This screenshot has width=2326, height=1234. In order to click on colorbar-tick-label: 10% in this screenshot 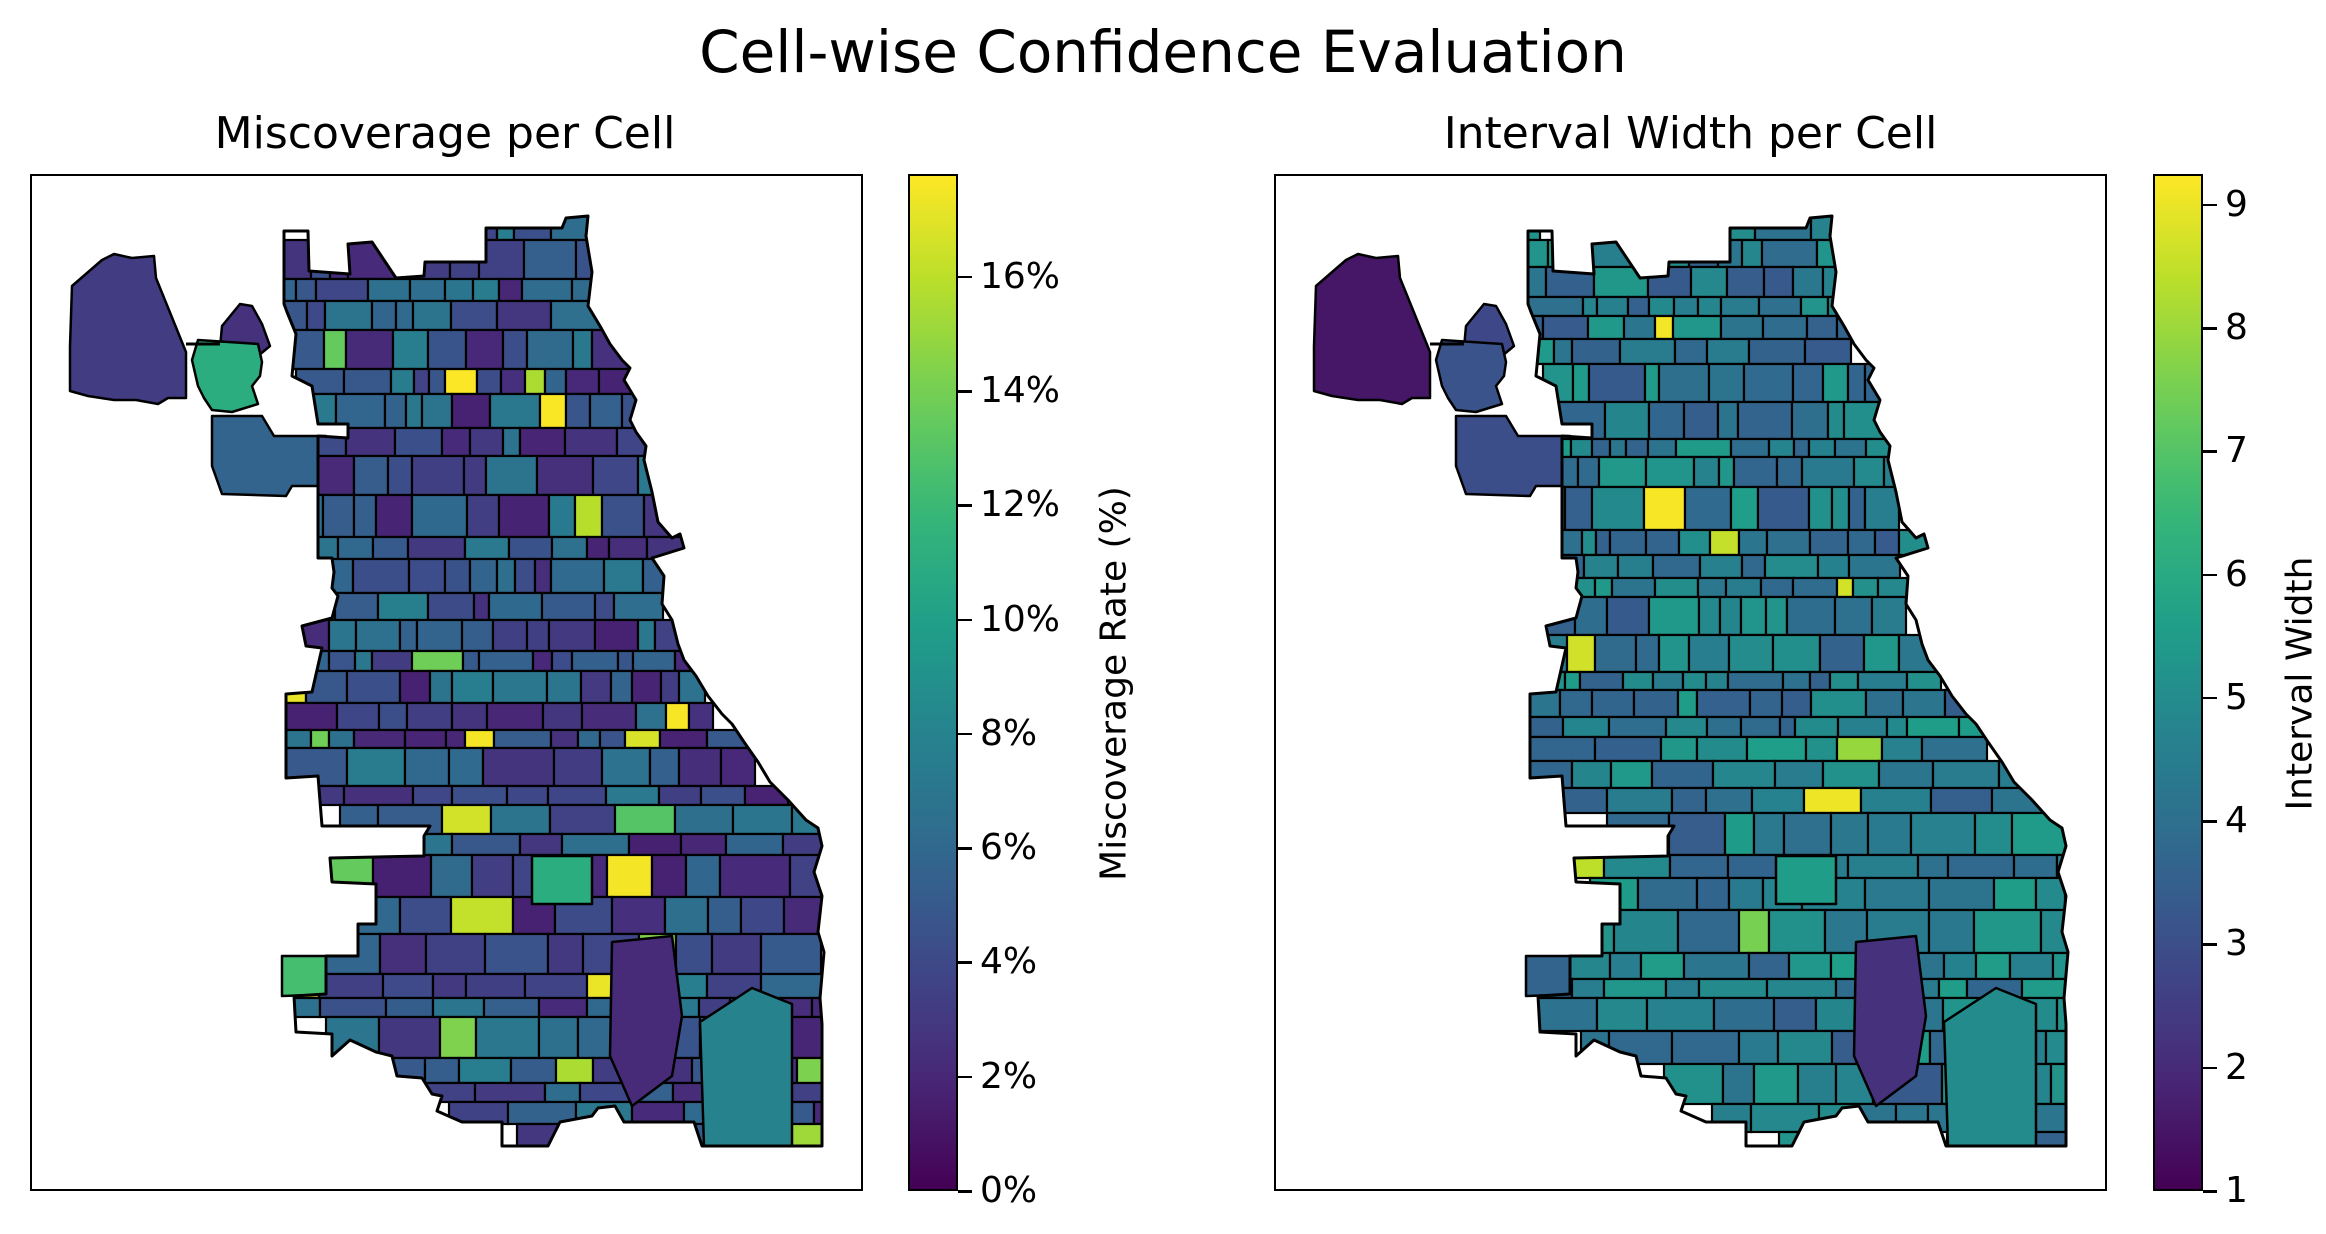, I will do `click(1020, 619)`.